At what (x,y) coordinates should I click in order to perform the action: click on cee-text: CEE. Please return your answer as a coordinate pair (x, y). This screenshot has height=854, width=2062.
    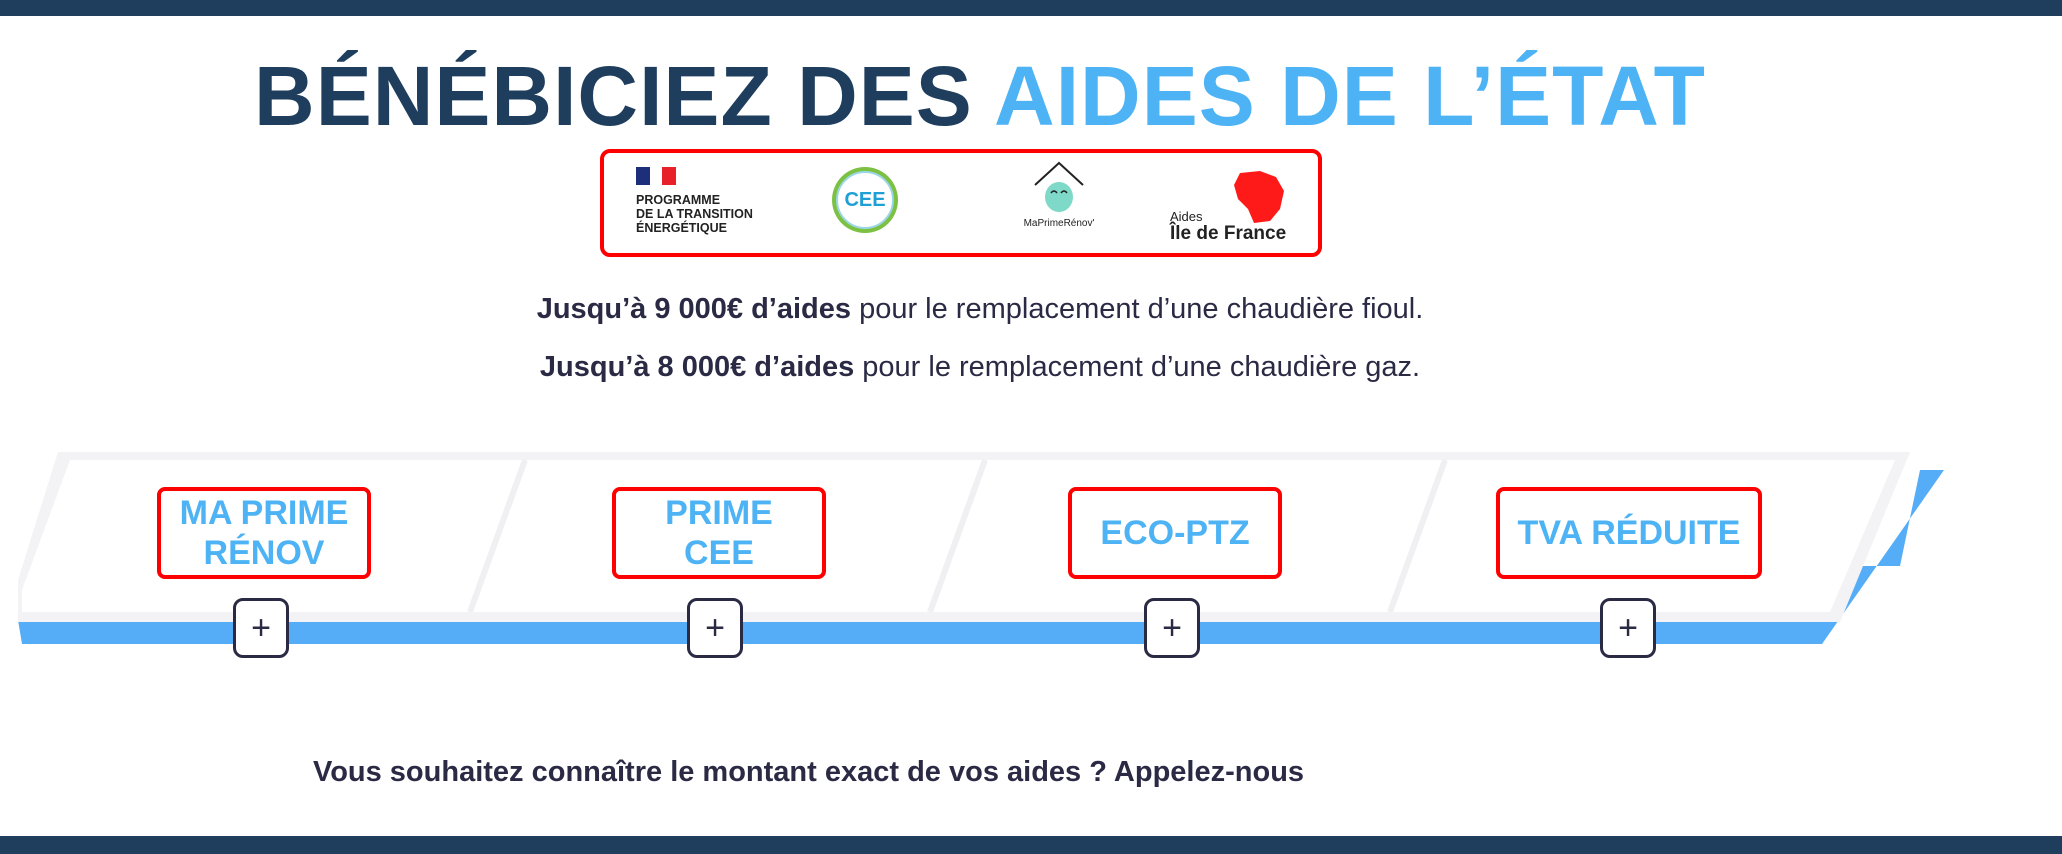
    Looking at the image, I should click on (865, 200).